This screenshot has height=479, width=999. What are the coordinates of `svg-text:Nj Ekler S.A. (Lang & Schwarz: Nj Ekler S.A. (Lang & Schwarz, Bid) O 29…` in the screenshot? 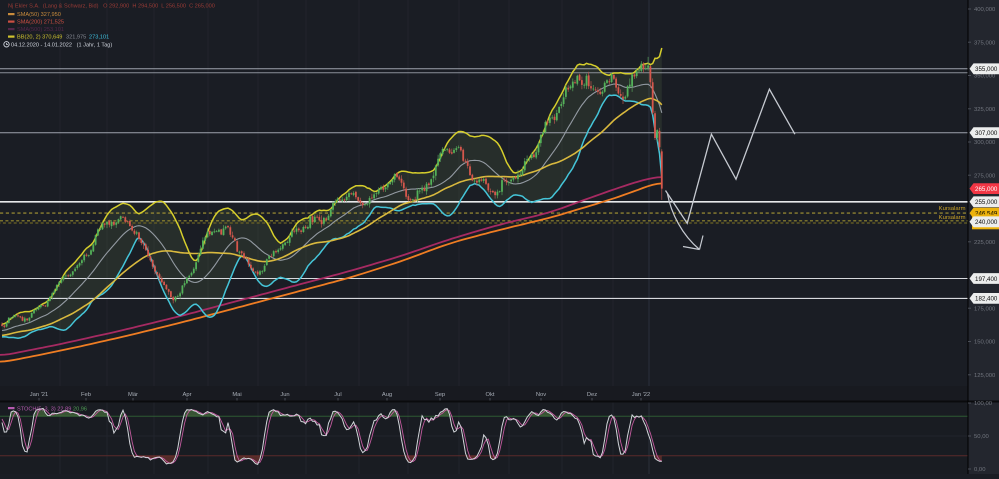 It's located at (111, 7).